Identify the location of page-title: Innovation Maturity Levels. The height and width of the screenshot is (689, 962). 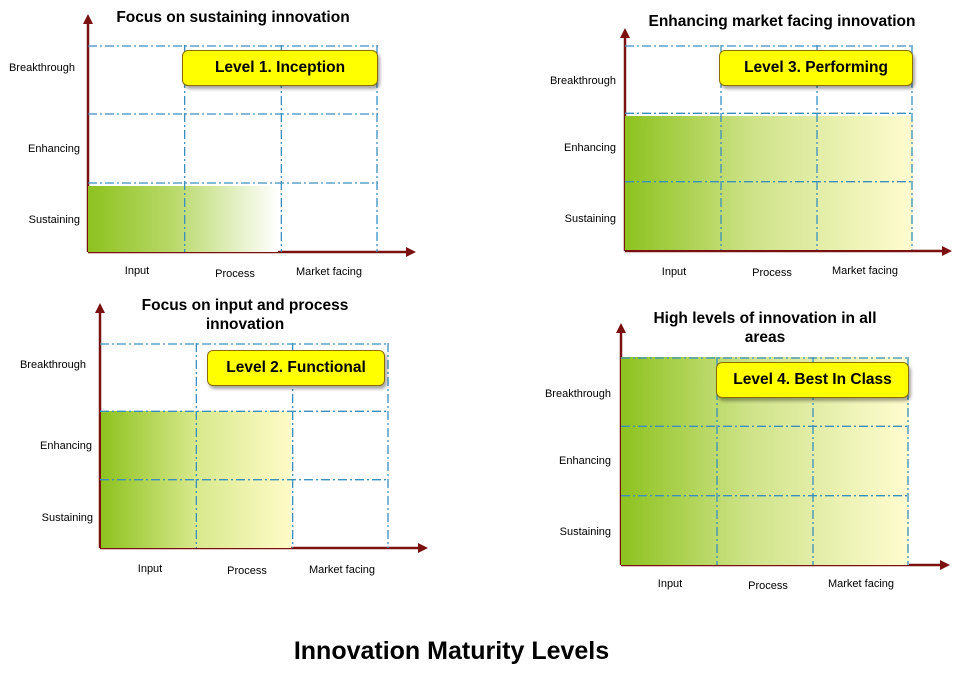
(451, 651).